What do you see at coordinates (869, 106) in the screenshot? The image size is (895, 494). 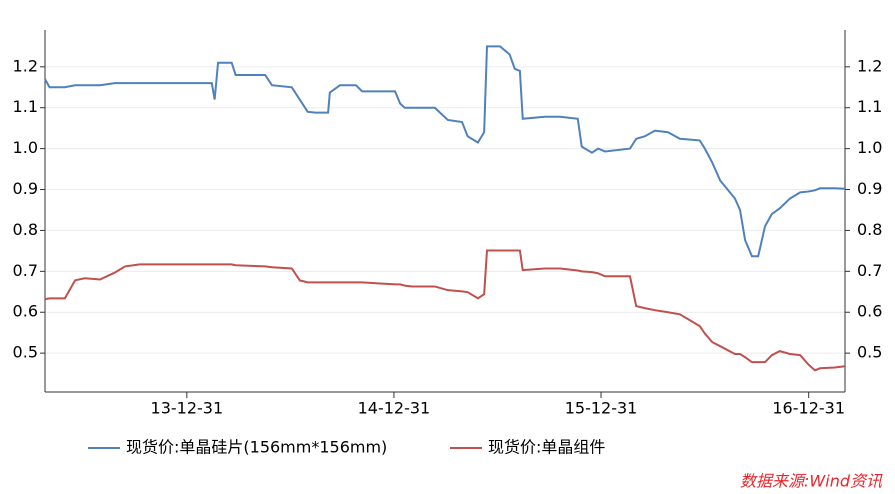 I see `y2-tick-label: 1.1` at bounding box center [869, 106].